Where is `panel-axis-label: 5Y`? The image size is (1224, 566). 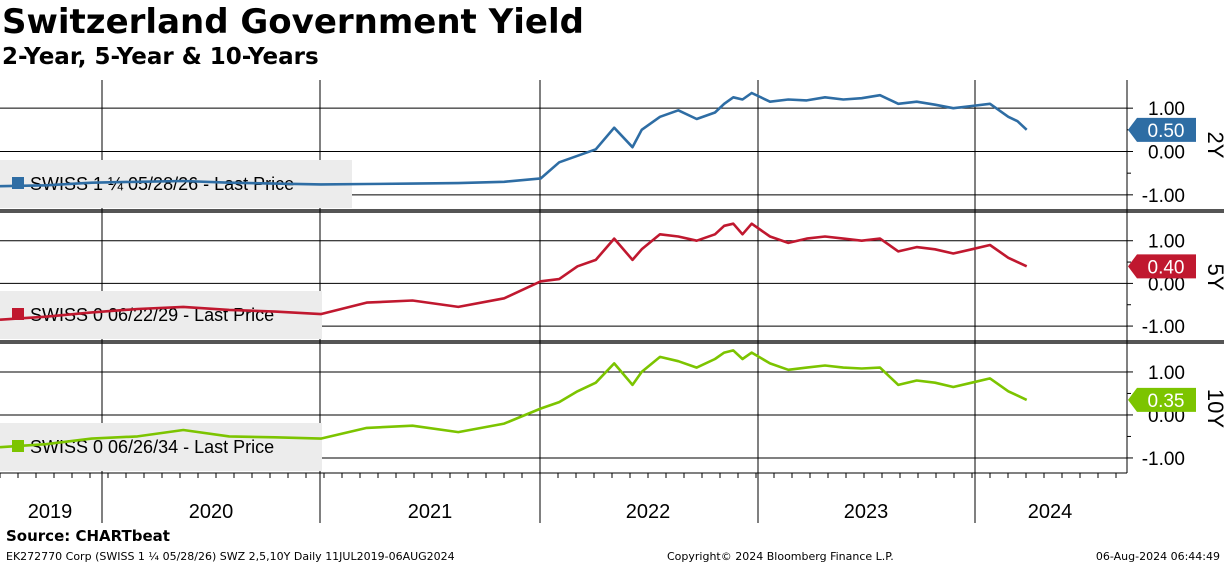
panel-axis-label: 5Y is located at coordinates (1213, 277).